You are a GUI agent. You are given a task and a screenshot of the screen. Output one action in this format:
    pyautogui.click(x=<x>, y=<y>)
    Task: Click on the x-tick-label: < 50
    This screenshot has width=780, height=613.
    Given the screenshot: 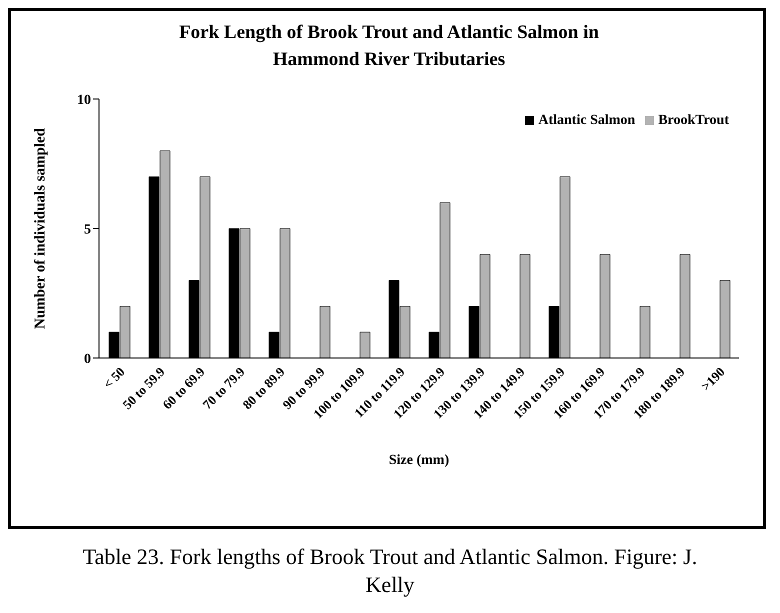 What is the action you would take?
    pyautogui.click(x=114, y=378)
    